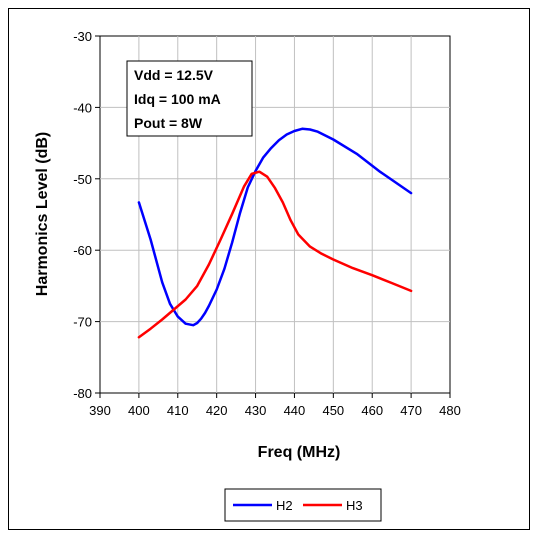  What do you see at coordinates (411, 410) in the screenshot?
I see `x-tick-label: 470` at bounding box center [411, 410].